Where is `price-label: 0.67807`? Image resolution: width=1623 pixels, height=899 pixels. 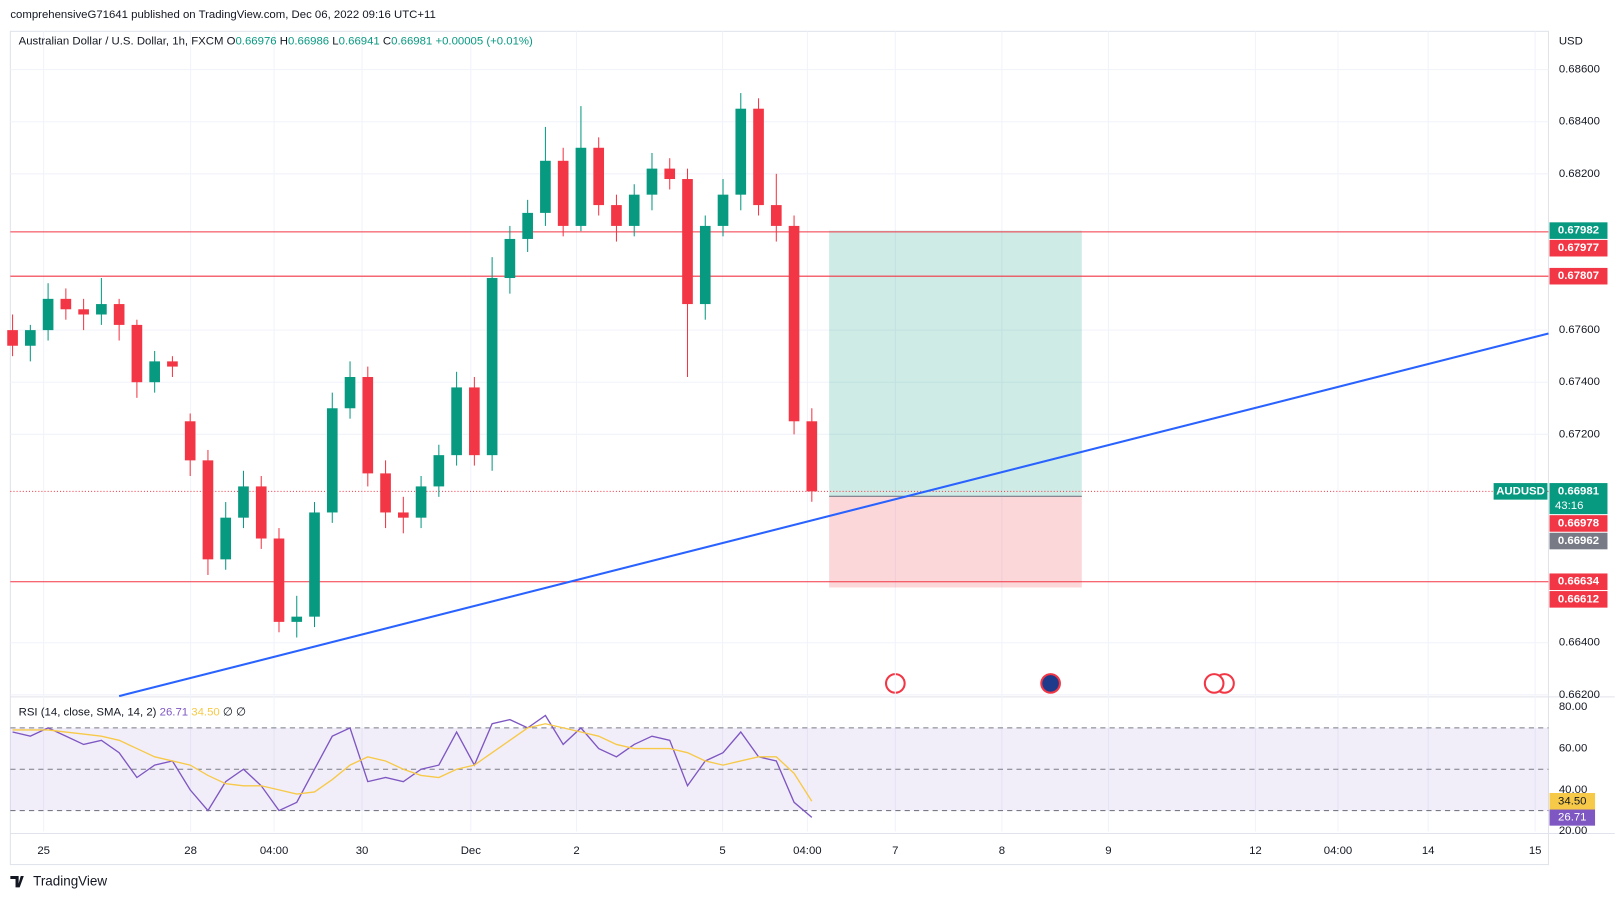 price-label: 0.67807 is located at coordinates (1578, 276).